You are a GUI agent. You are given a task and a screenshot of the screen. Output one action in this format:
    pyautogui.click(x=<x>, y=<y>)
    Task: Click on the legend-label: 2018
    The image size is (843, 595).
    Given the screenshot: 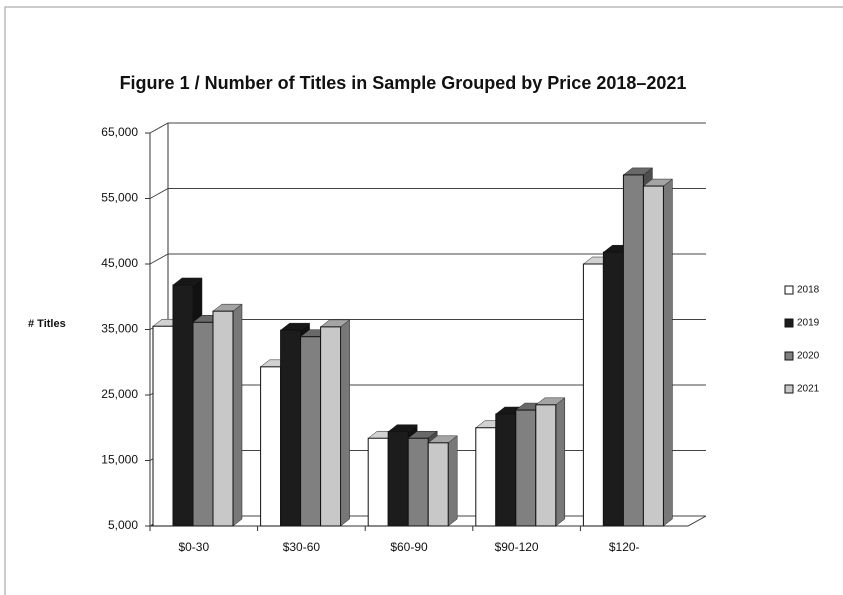 What is the action you would take?
    pyautogui.click(x=808, y=290)
    